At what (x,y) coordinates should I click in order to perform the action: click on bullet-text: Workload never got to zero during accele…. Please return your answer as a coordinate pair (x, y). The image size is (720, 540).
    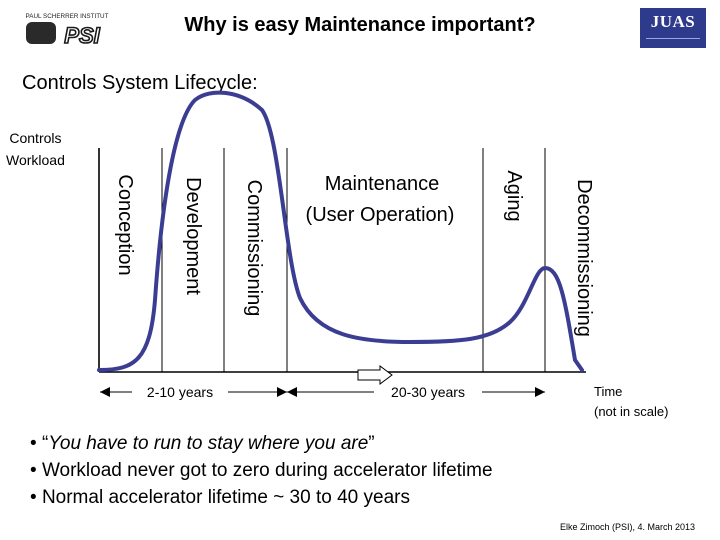
    Looking at the image, I should click on (267, 470).